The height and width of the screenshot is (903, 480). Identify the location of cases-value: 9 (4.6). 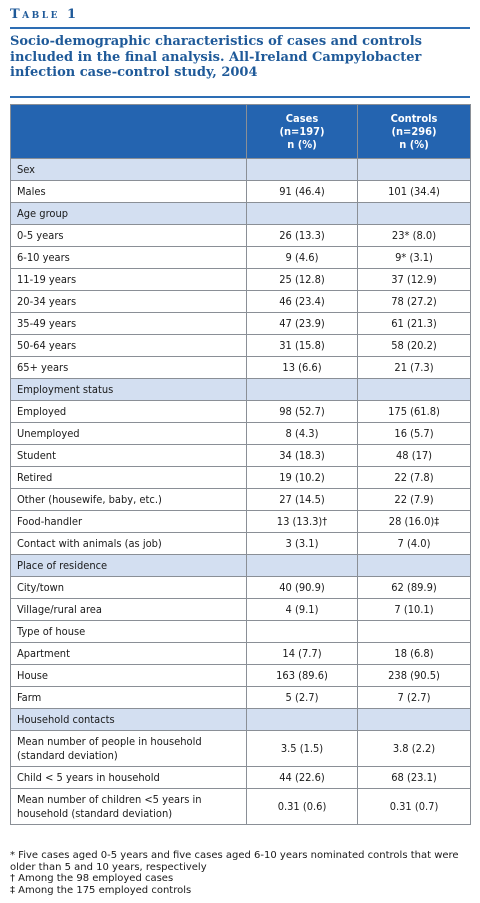
(302, 257).